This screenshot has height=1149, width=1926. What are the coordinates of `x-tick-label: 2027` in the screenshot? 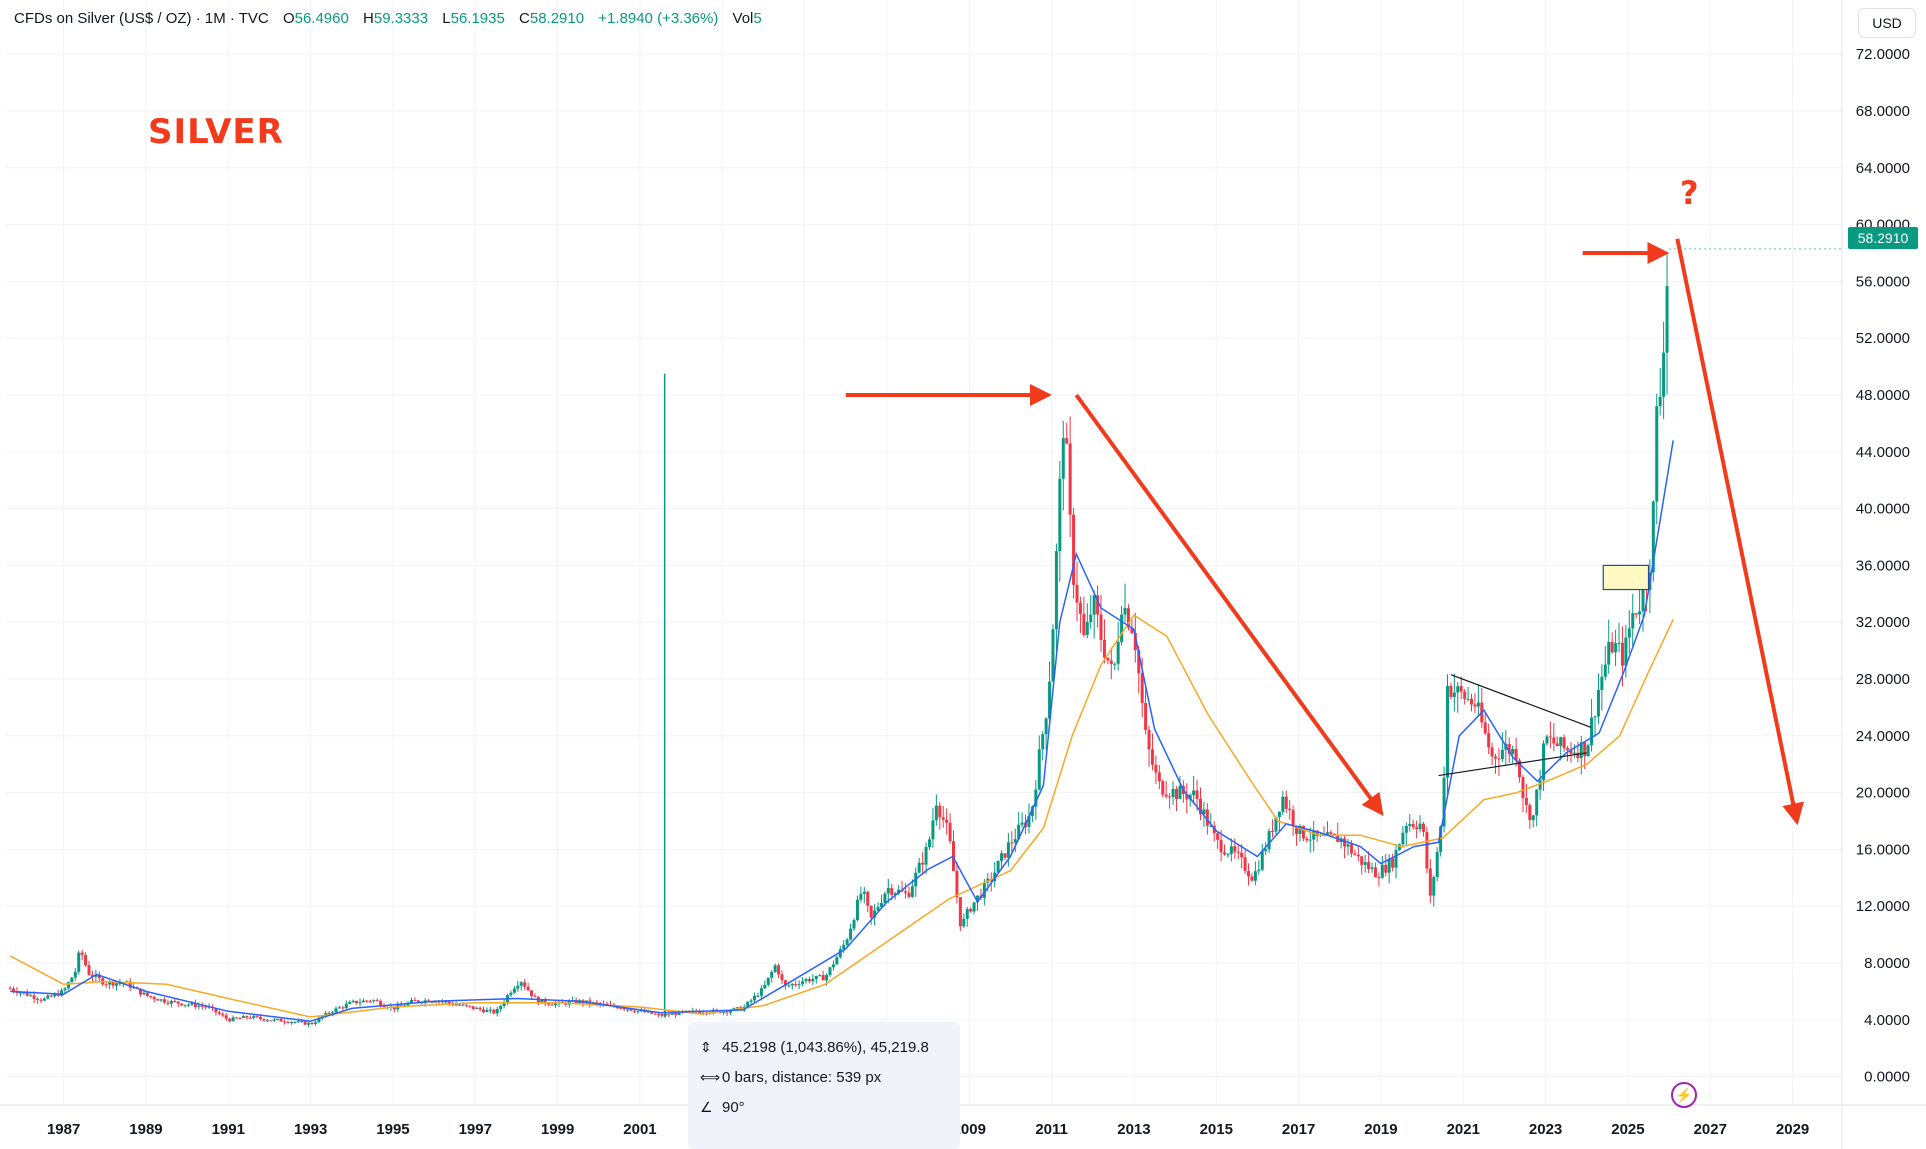 It's located at (1710, 1129).